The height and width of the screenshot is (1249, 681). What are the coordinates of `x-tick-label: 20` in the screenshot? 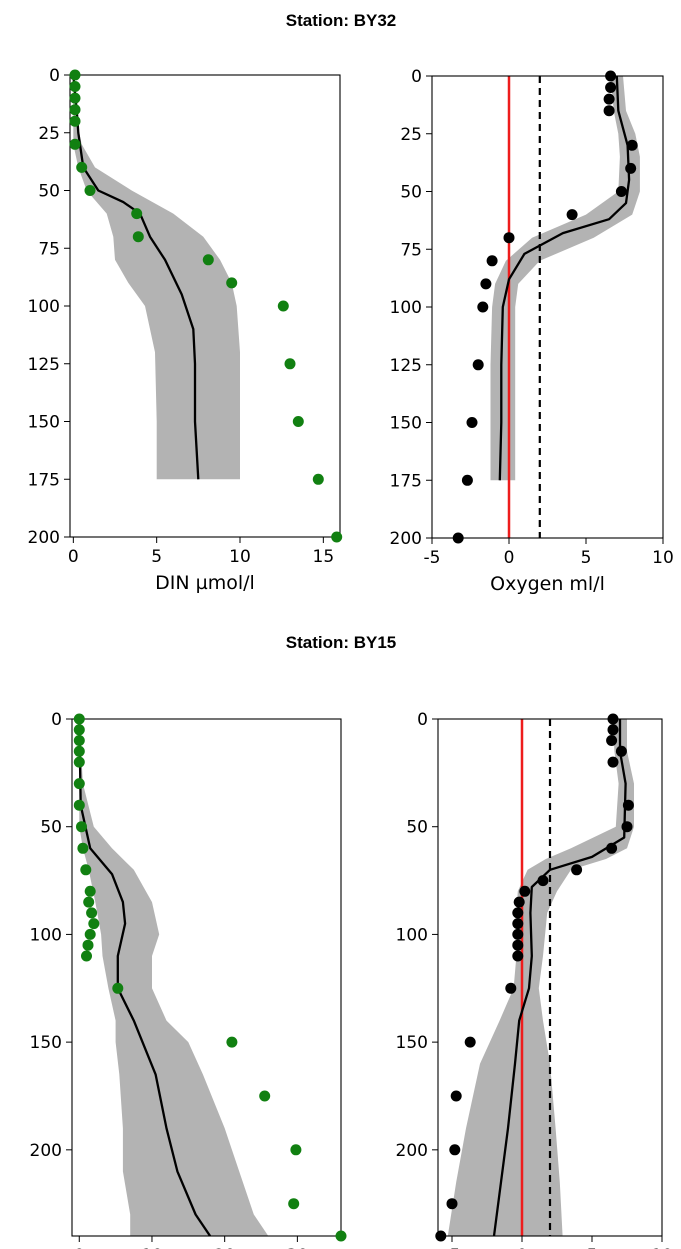 It's located at (225, 1247).